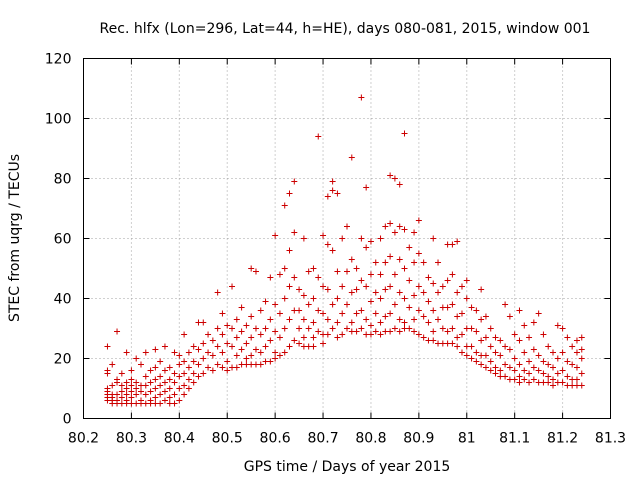 The height and width of the screenshot is (480, 640). I want to click on x-axis-label: GPS time / Days of year 2015, so click(347, 467).